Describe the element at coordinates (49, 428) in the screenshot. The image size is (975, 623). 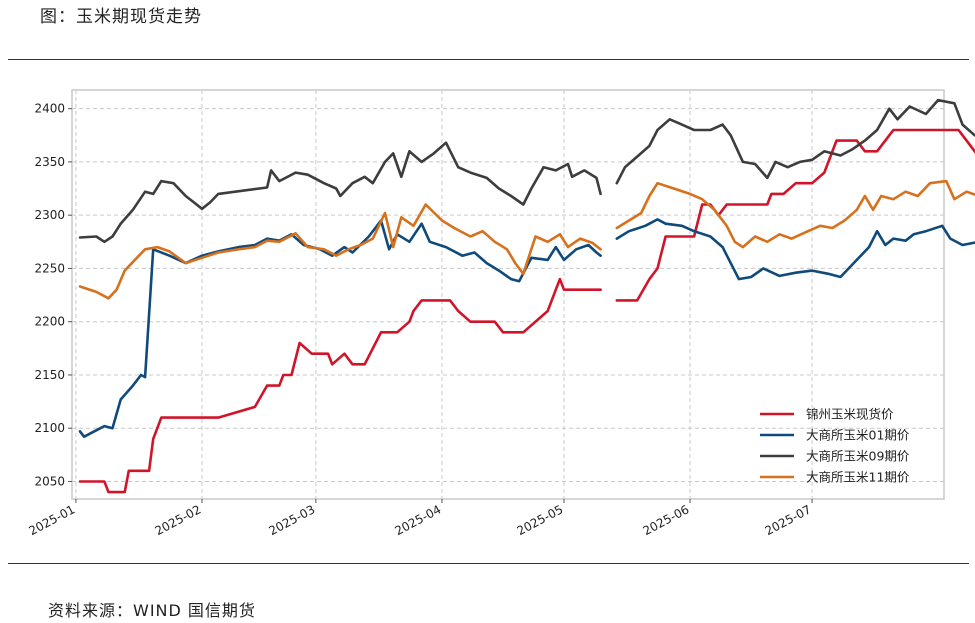
I see `y-tick-label: 2100` at that location.